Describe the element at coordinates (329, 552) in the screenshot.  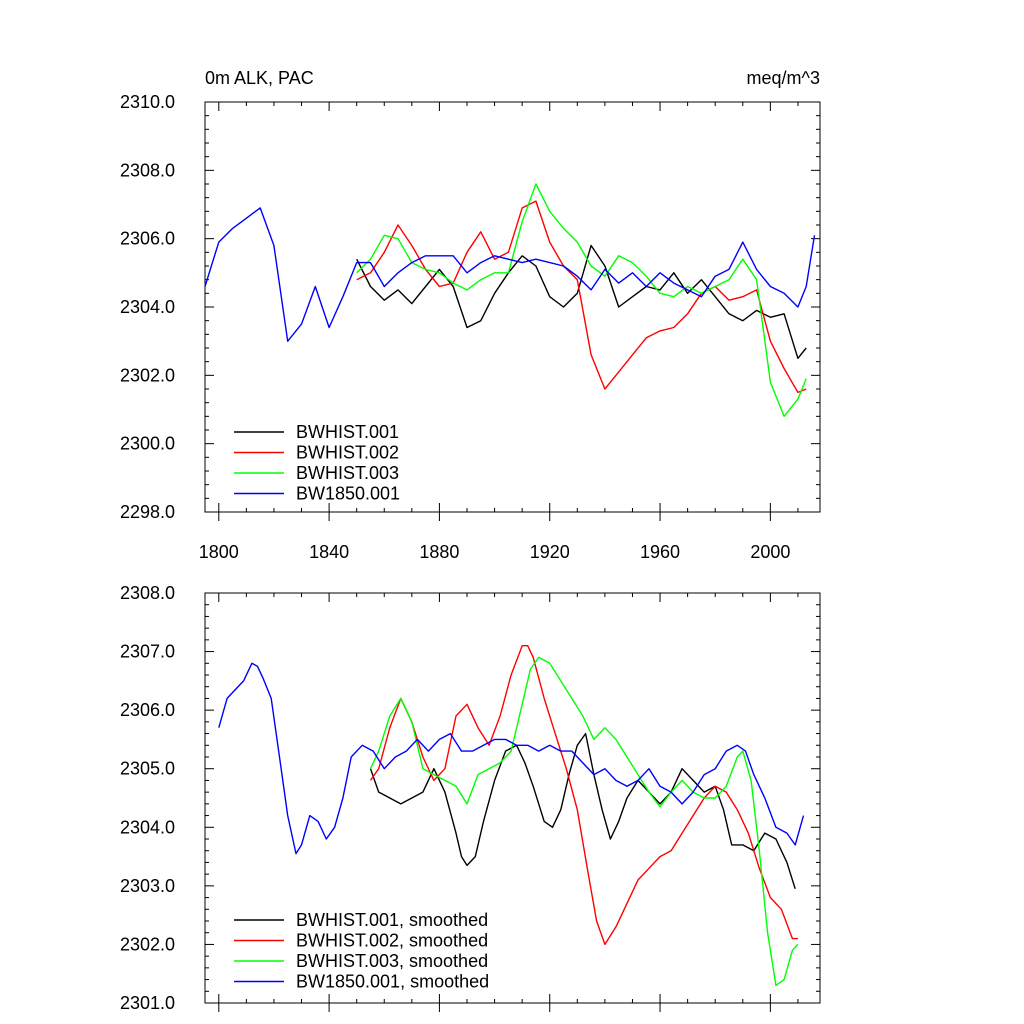
I see `x-tick-label: 1840` at that location.